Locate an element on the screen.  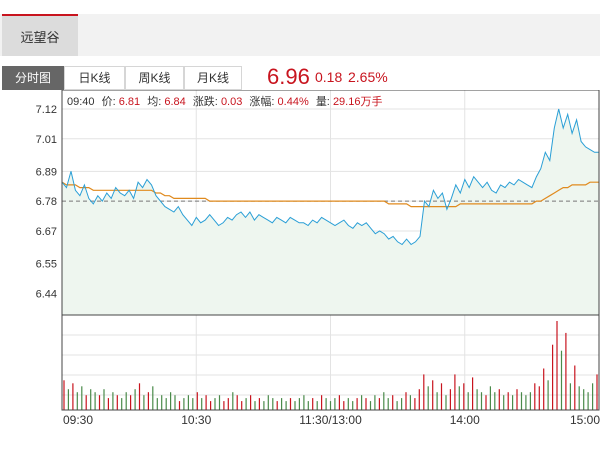
y-tick-label-5: 6.55 is located at coordinates (46, 264).